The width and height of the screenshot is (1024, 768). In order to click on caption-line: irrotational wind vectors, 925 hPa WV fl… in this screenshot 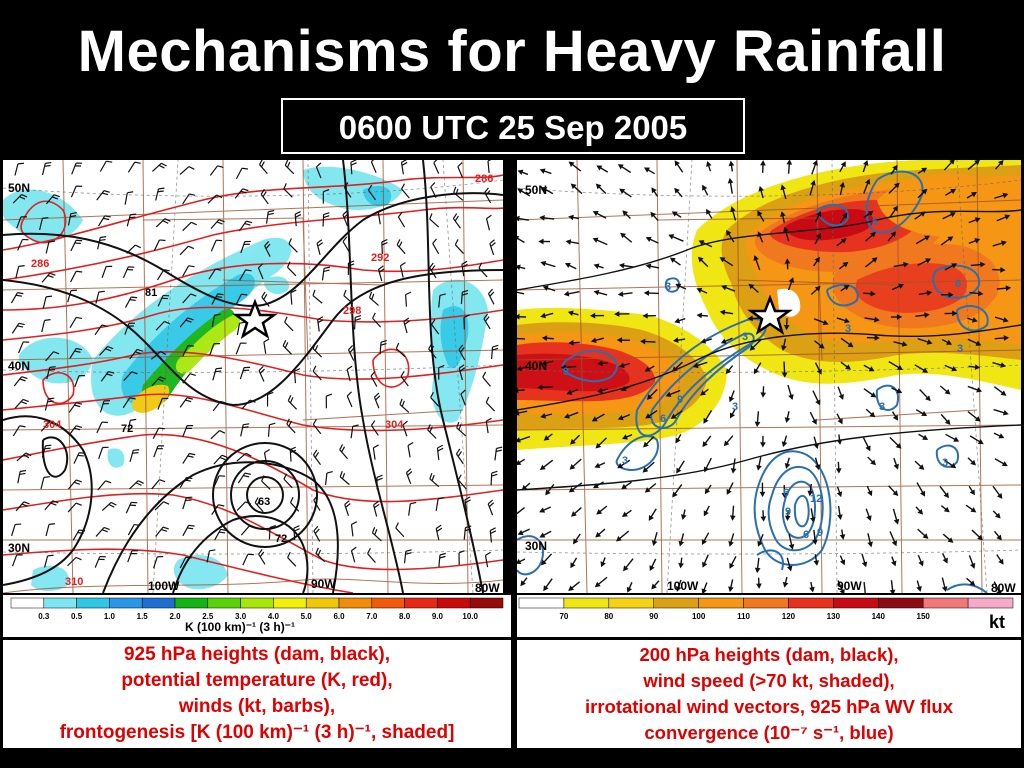, I will do `click(769, 706)`.